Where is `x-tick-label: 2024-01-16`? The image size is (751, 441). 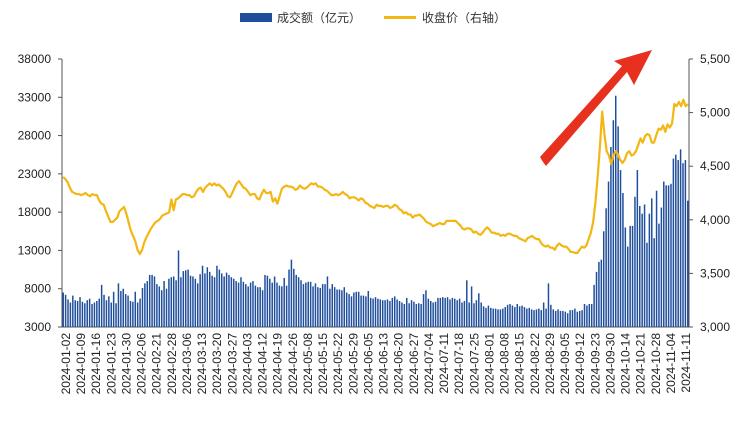 x-tick-label: 2024-01-16 is located at coordinates (96, 364).